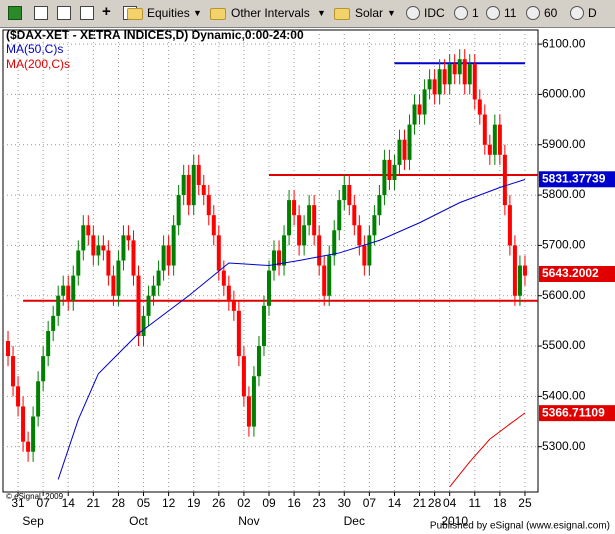 The image size is (615, 534). Describe the element at coordinates (15, 13) in the screenshot. I see `chart-icon` at that location.